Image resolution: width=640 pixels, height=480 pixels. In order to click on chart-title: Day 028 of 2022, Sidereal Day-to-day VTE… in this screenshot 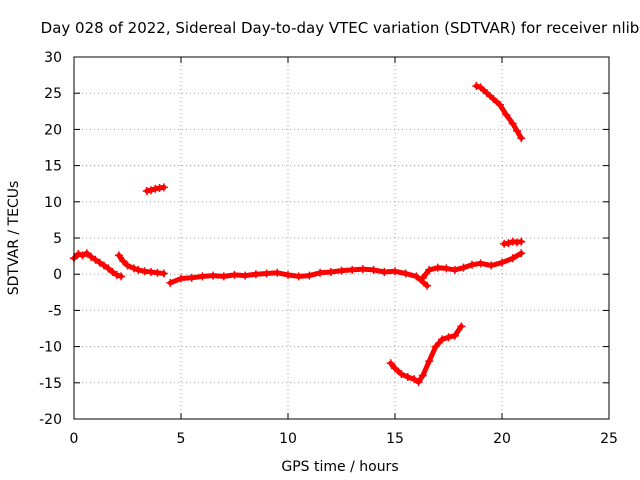, I will do `click(340, 28)`.